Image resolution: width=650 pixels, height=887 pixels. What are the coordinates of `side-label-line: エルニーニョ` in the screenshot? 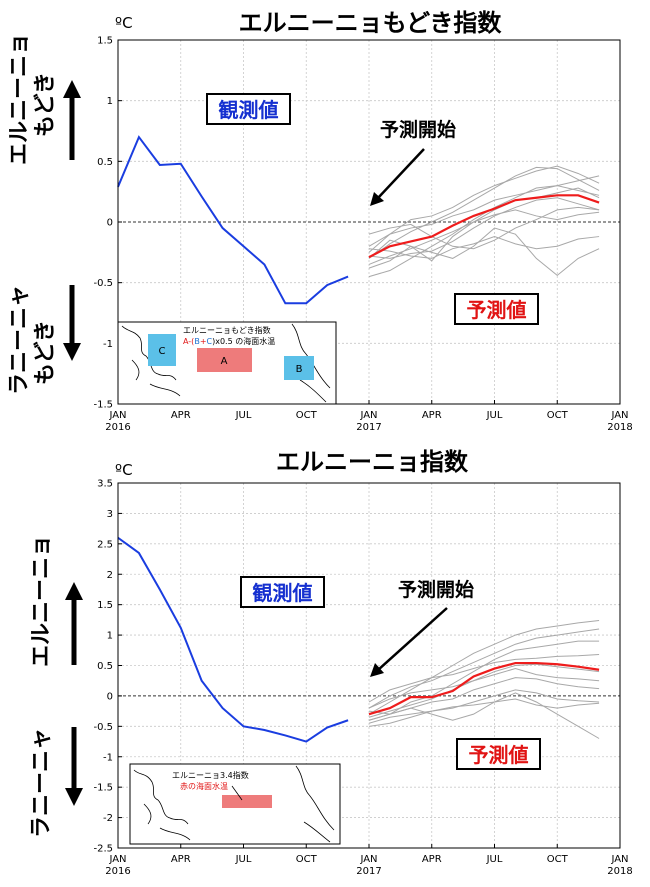 It's located at (41, 601).